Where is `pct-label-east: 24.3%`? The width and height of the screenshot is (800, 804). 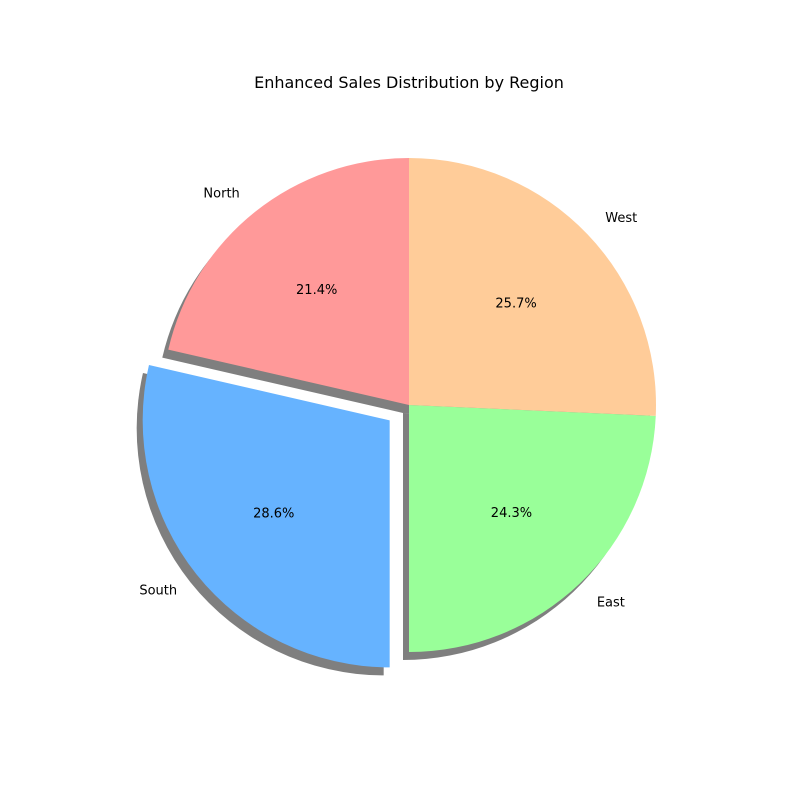
pct-label-east: 24.3% is located at coordinates (511, 513).